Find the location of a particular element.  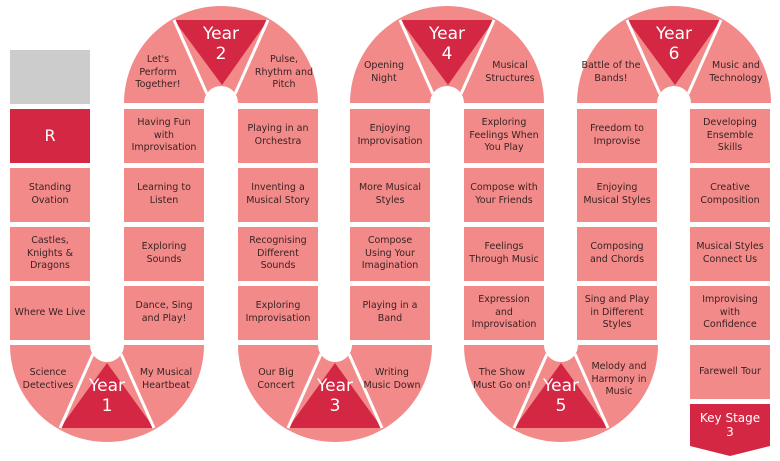

col3-cell-2-bg is located at coordinates (278, 136).